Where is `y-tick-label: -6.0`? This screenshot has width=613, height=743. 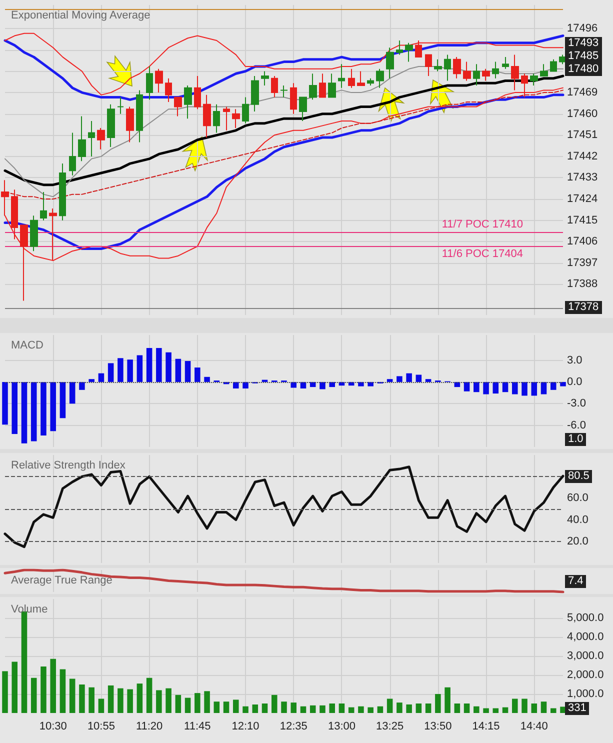
y-tick-label: -6.0 is located at coordinates (576, 425).